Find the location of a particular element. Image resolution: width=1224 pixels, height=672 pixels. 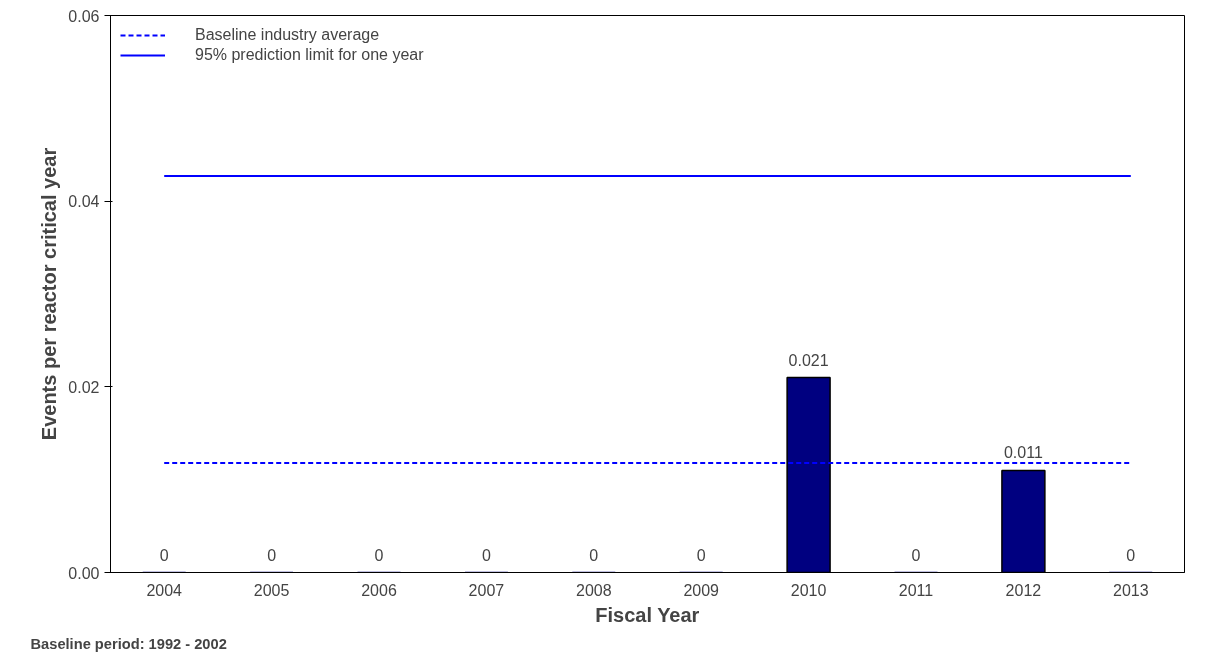

x-tick-label: 2010 is located at coordinates (808, 590).